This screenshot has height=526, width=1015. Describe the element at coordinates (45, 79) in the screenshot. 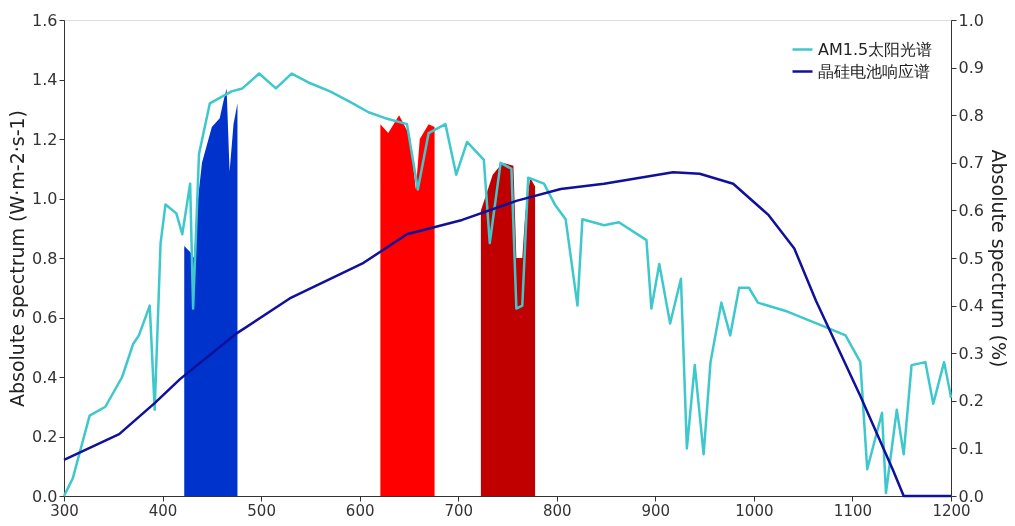

I see `y-tick-label: 1.4` at that location.